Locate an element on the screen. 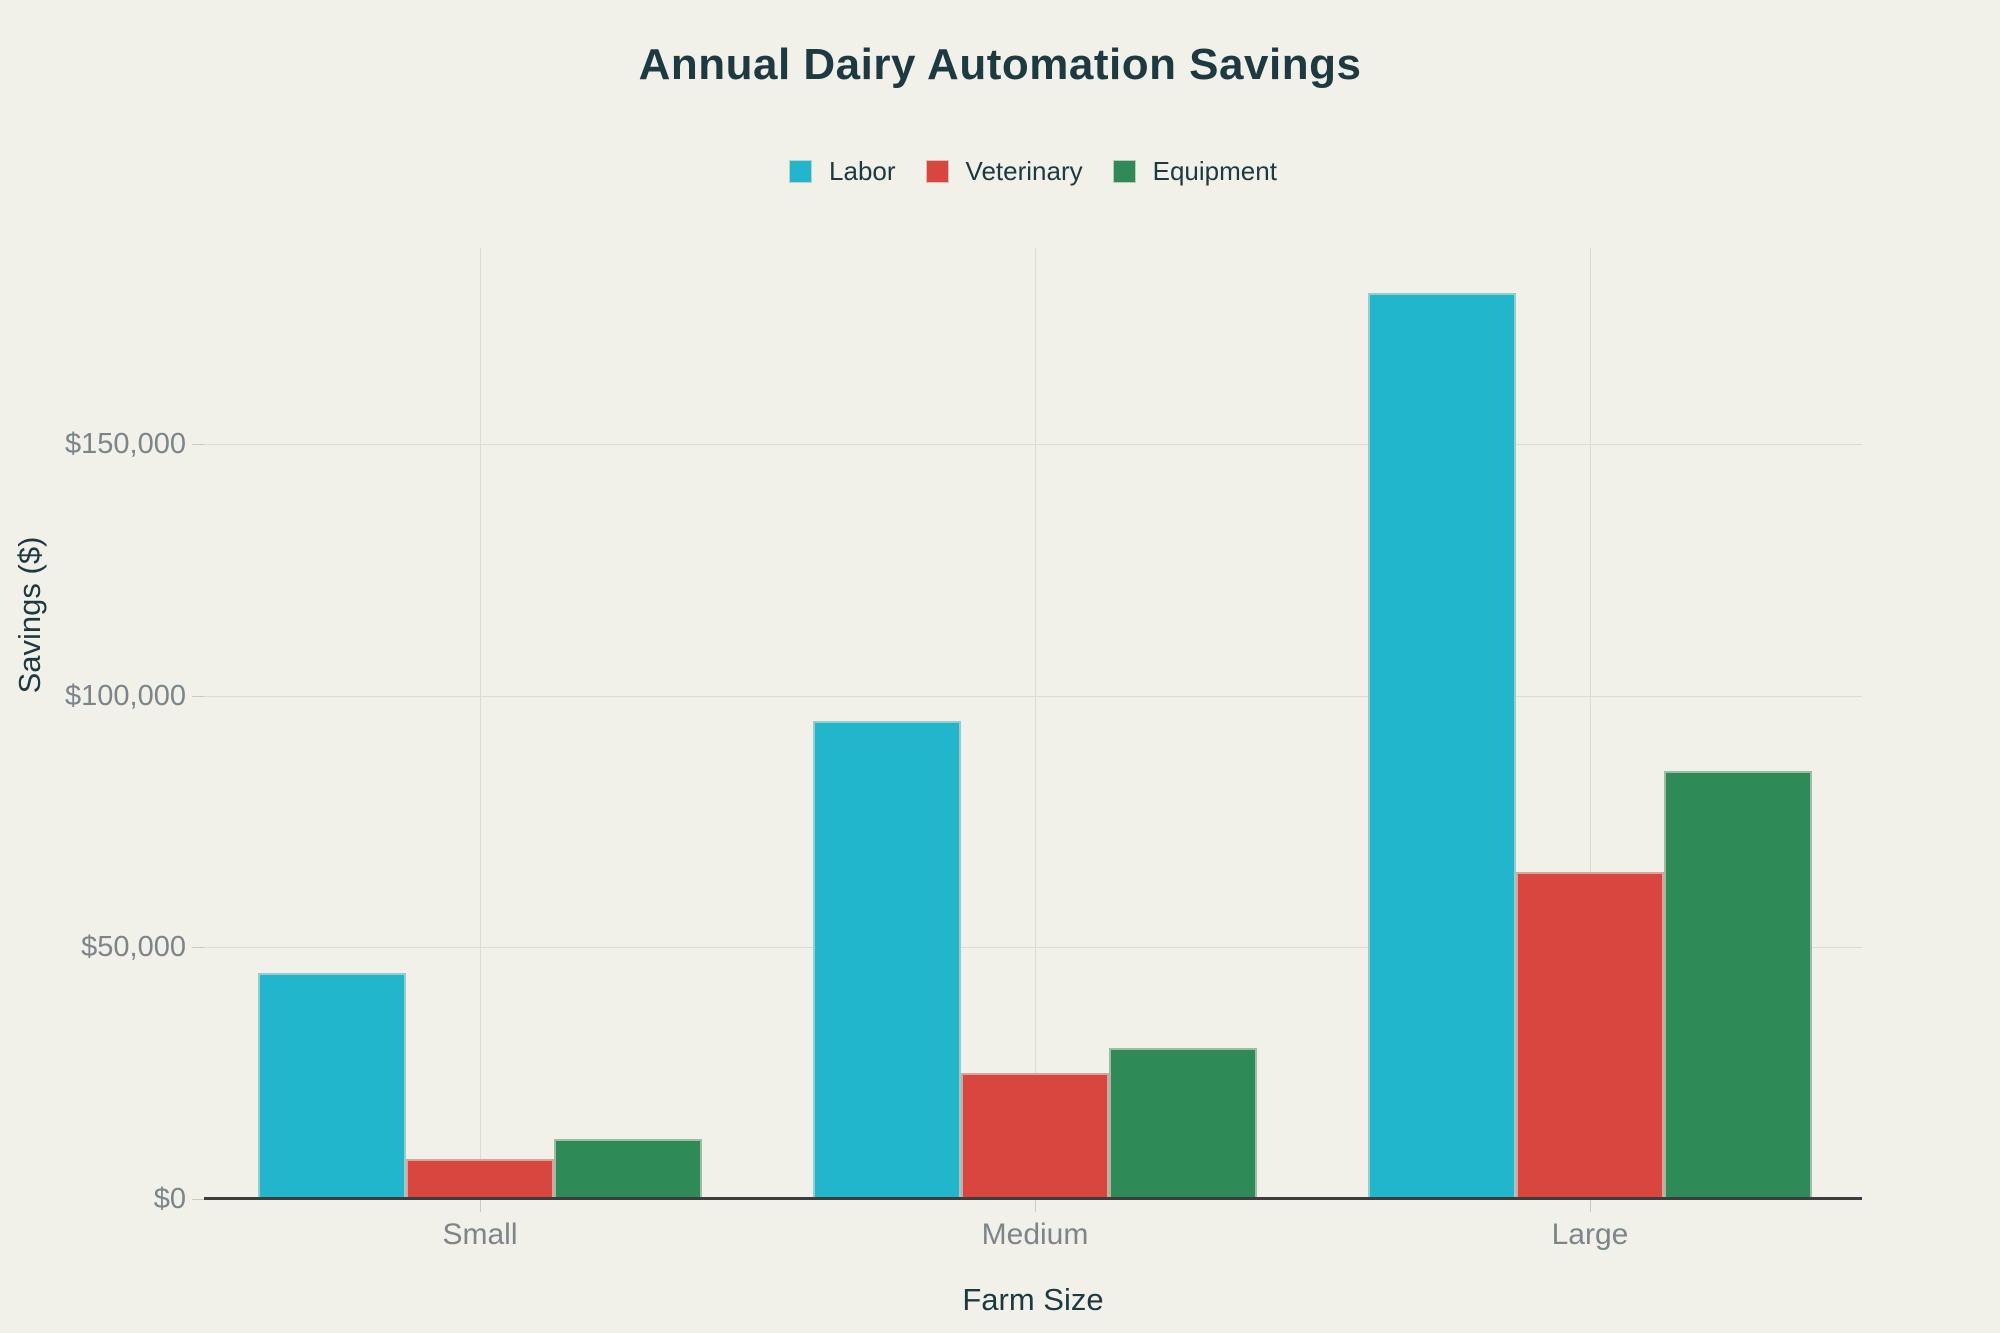 This screenshot has height=1333, width=2000. bar-medium-equipment is located at coordinates (1183, 1123).